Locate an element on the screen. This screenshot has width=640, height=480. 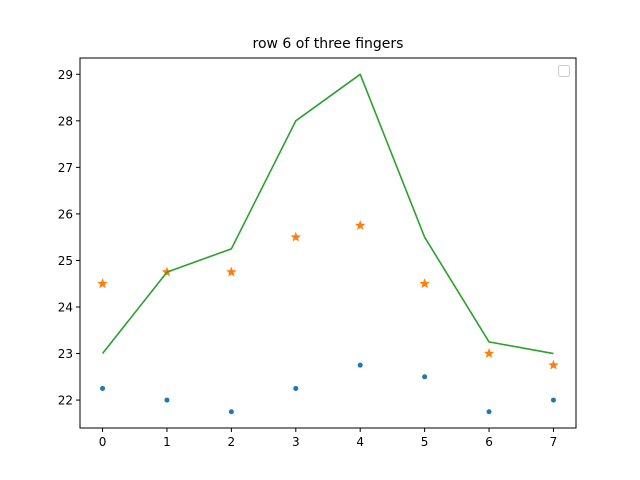
x-tick-label: 5 is located at coordinates (425, 442).